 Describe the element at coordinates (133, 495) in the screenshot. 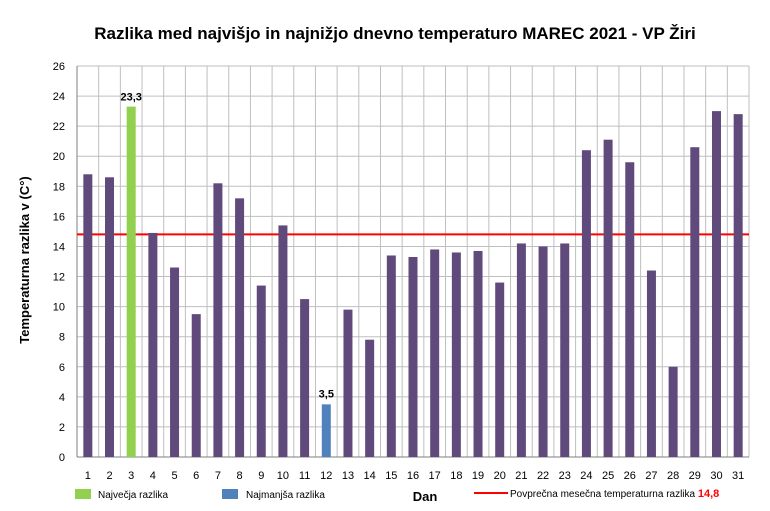

I see `legend-max-label: Največja razlika` at that location.